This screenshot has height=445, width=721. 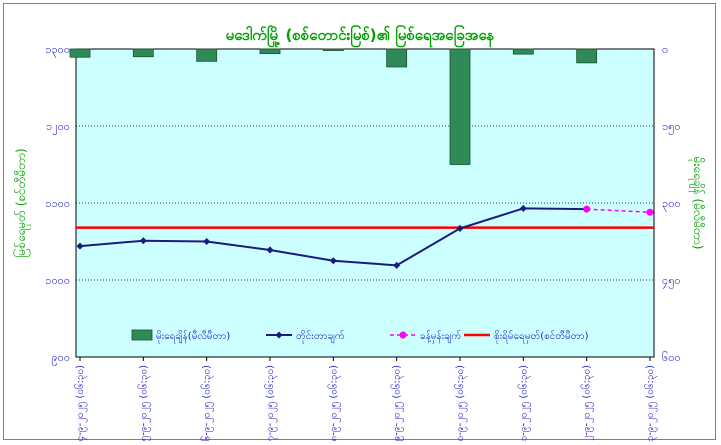 I want to click on legend-item: စိုးရိမ်ရေမှတ်(စင်တီမီတာ), so click(x=526, y=336).